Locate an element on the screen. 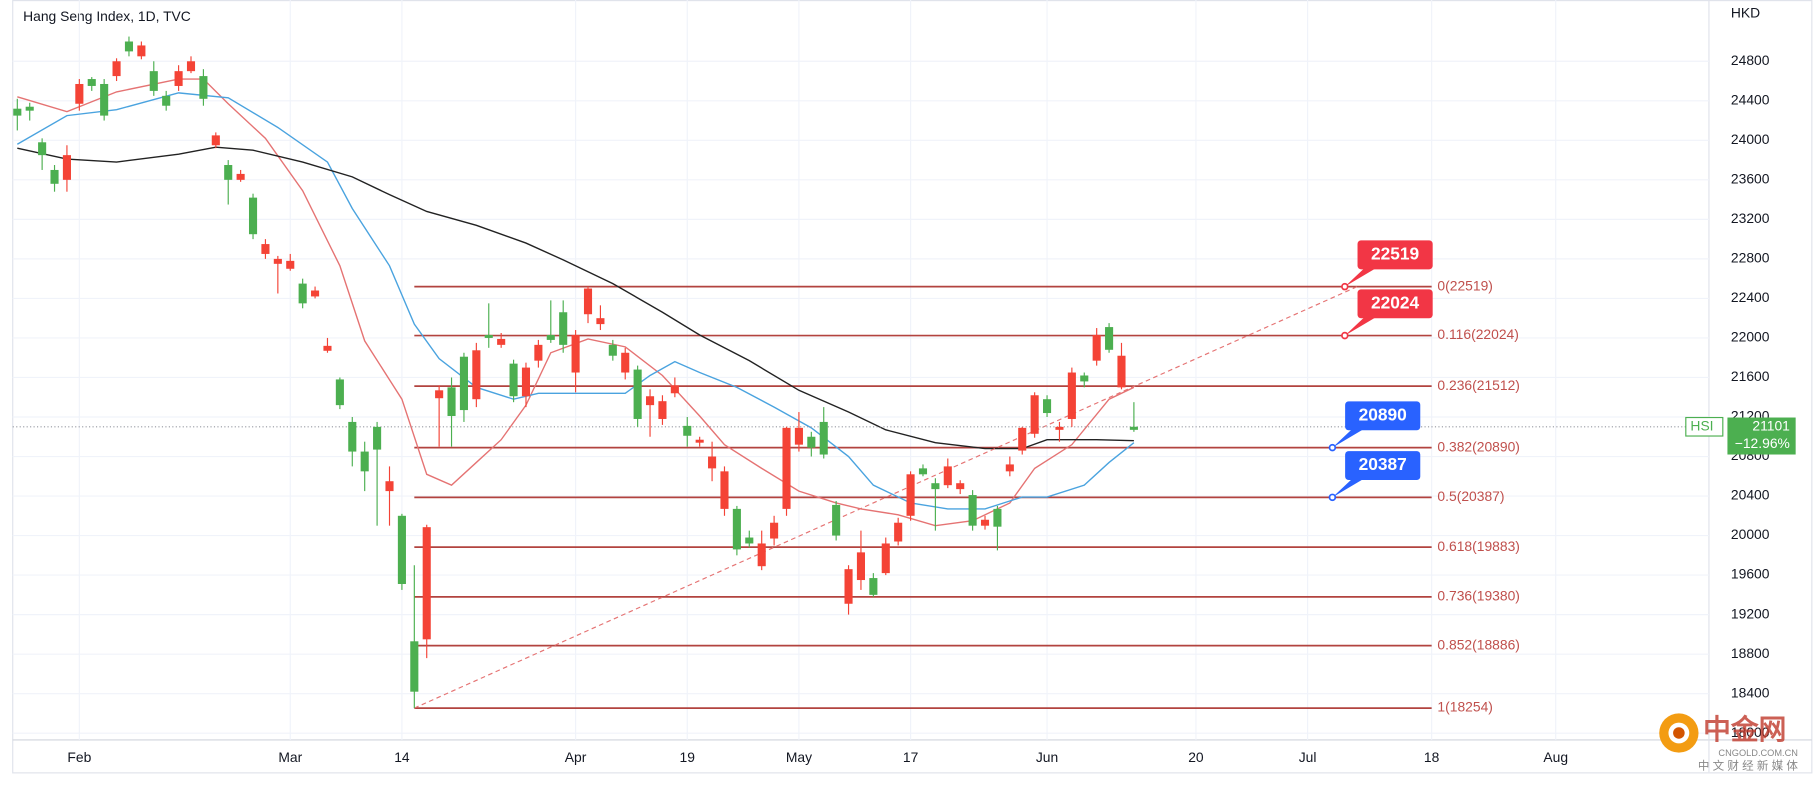 This screenshot has height=785, width=1813. y-tick-label: 24400 is located at coordinates (1750, 99).